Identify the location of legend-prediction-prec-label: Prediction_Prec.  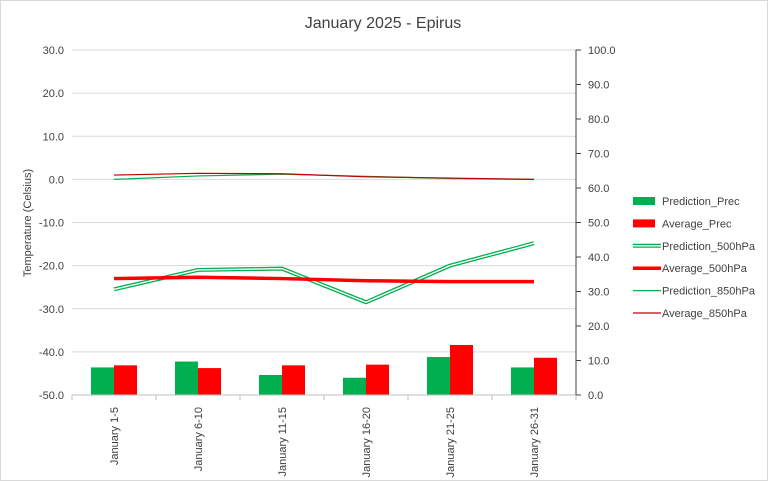
(701, 202).